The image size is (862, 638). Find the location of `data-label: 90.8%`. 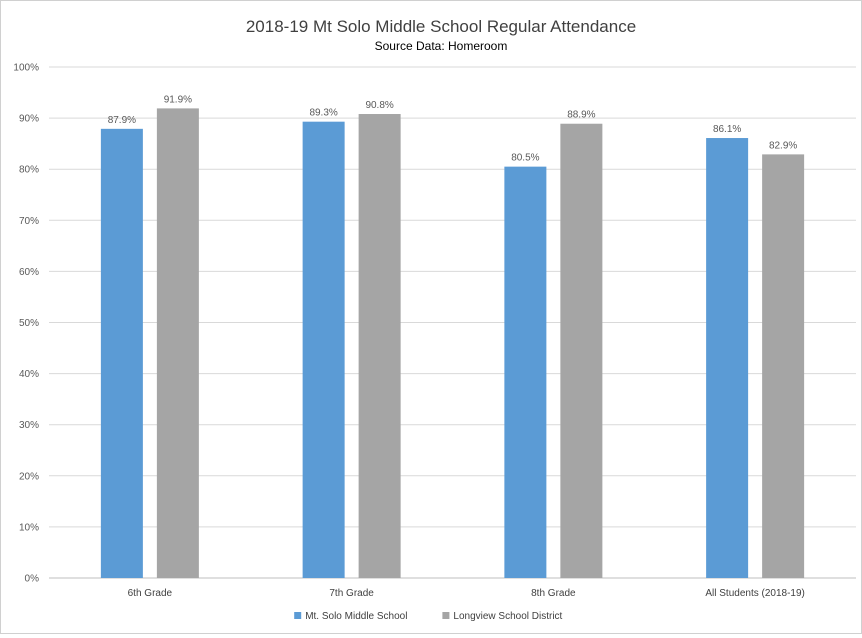

data-label: 90.8% is located at coordinates (379, 105).